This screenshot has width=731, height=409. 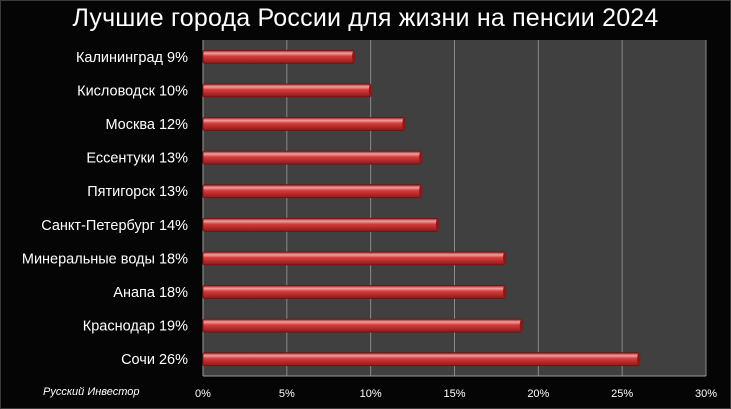 What do you see at coordinates (154, 360) in the screenshot?
I see `category-label: Сочи 26%` at bounding box center [154, 360].